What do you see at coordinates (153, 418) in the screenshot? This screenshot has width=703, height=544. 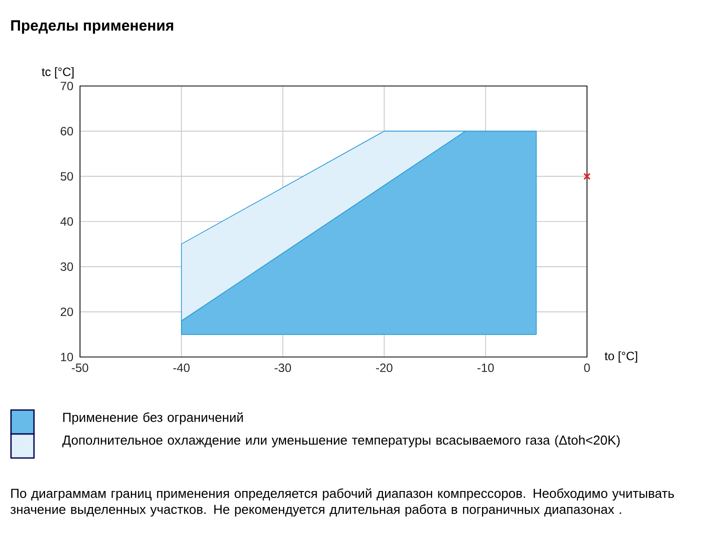 I see `legend-label: Применение без ограничений` at bounding box center [153, 418].